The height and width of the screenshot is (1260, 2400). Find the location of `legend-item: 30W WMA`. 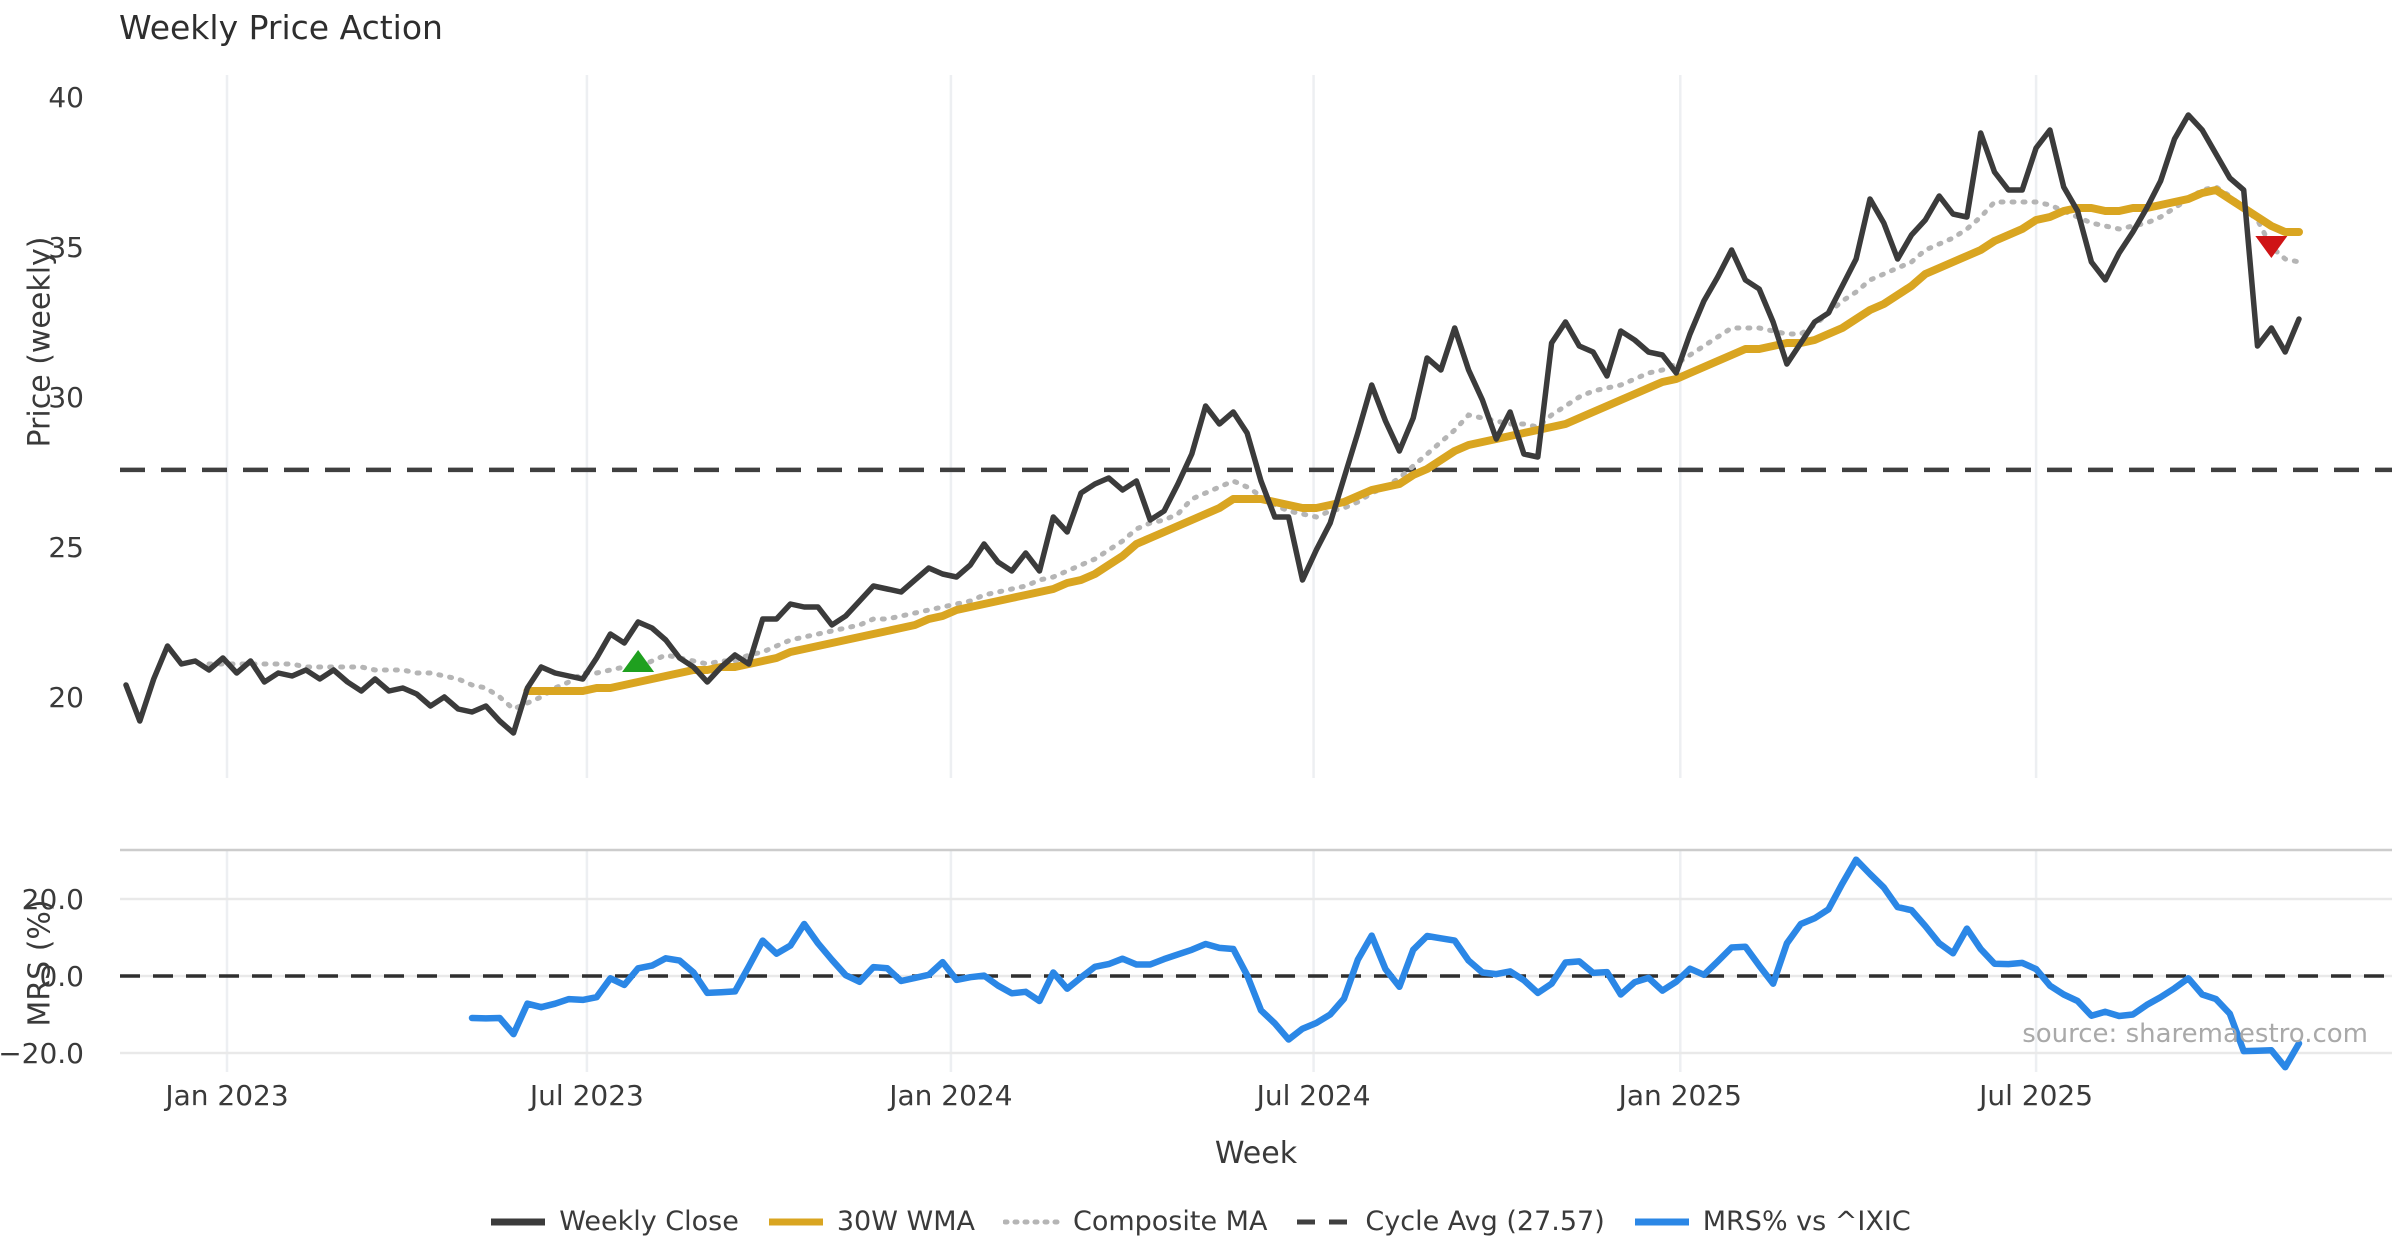

legend-item: 30W WMA is located at coordinates (871, 1221).